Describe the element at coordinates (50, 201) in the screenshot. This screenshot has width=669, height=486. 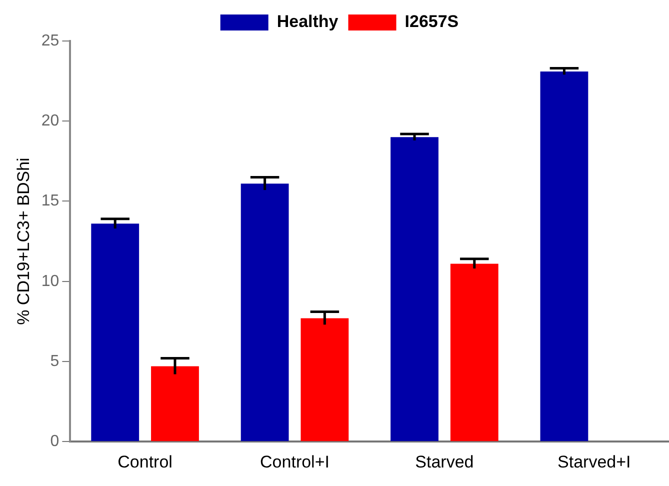
I see `y-tick-label: 15` at that location.